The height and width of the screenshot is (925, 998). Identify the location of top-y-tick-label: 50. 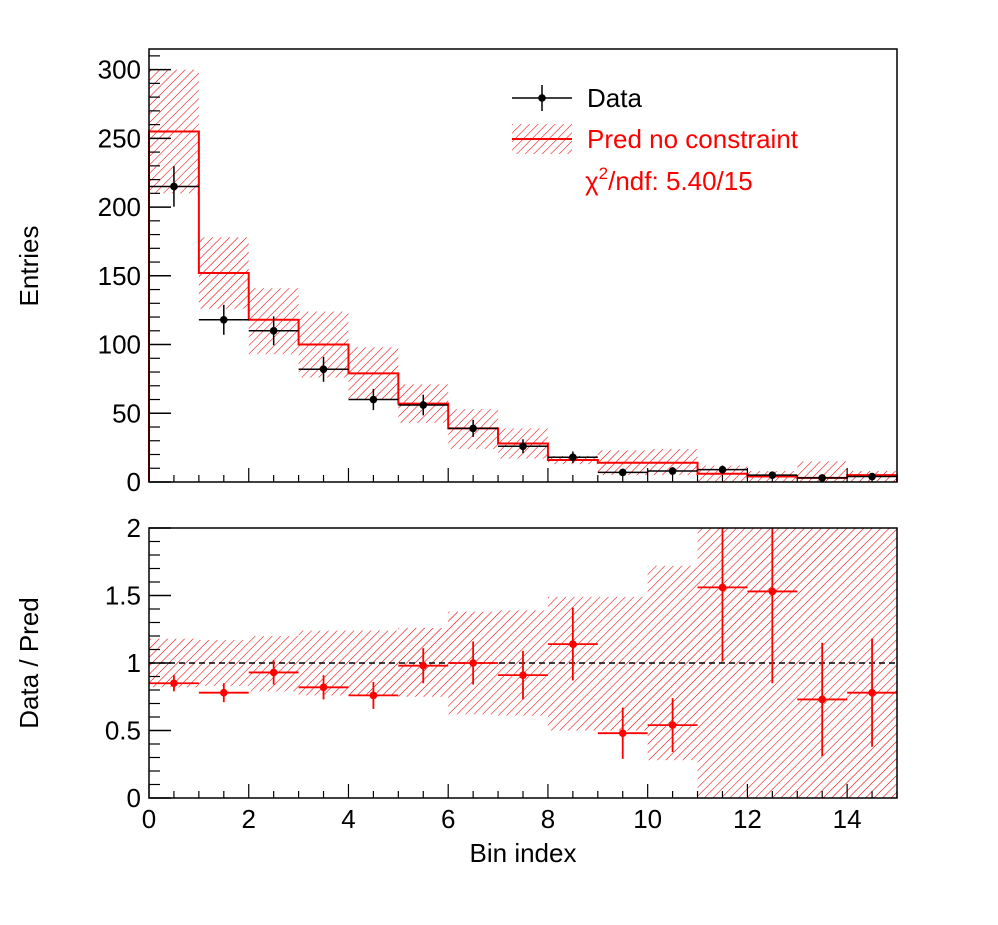
(126, 413).